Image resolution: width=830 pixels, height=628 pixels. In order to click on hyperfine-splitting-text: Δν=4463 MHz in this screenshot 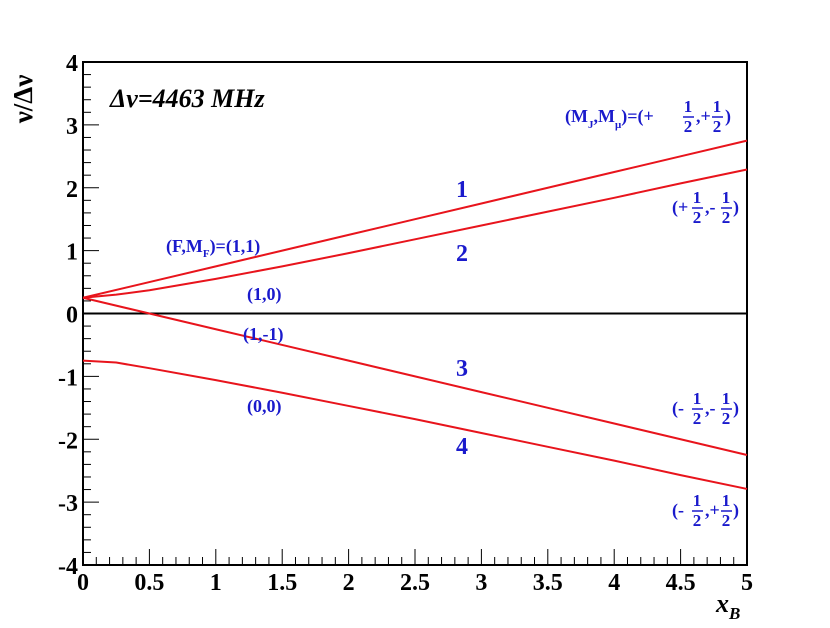, I will do `click(187, 98)`.